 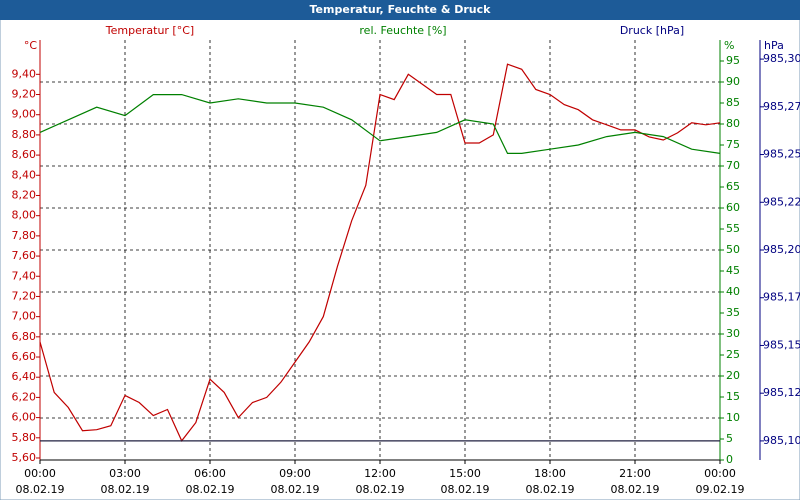 What do you see at coordinates (295, 473) in the screenshot?
I see `x-tick-label: 09:00` at bounding box center [295, 473].